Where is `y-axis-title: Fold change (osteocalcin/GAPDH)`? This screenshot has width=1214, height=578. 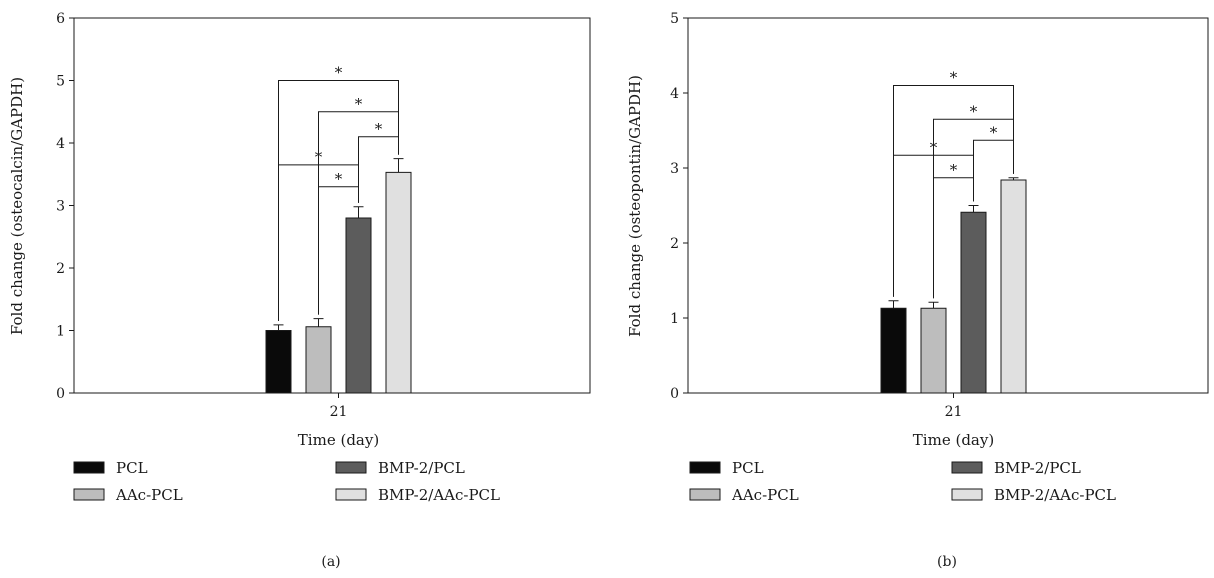 y-axis-title: Fold change (osteocalcin/GAPDH) is located at coordinates (17, 206).